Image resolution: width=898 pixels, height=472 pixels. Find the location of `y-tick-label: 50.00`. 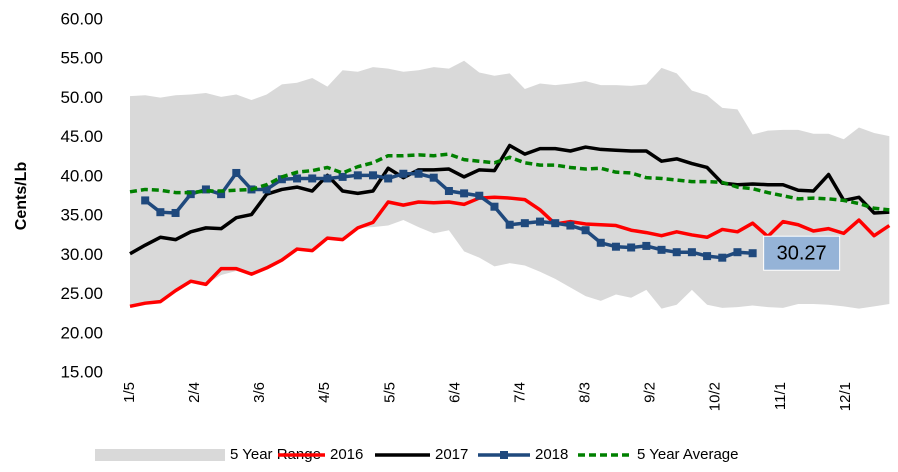

y-tick-label: 50.00 is located at coordinates (81, 97).